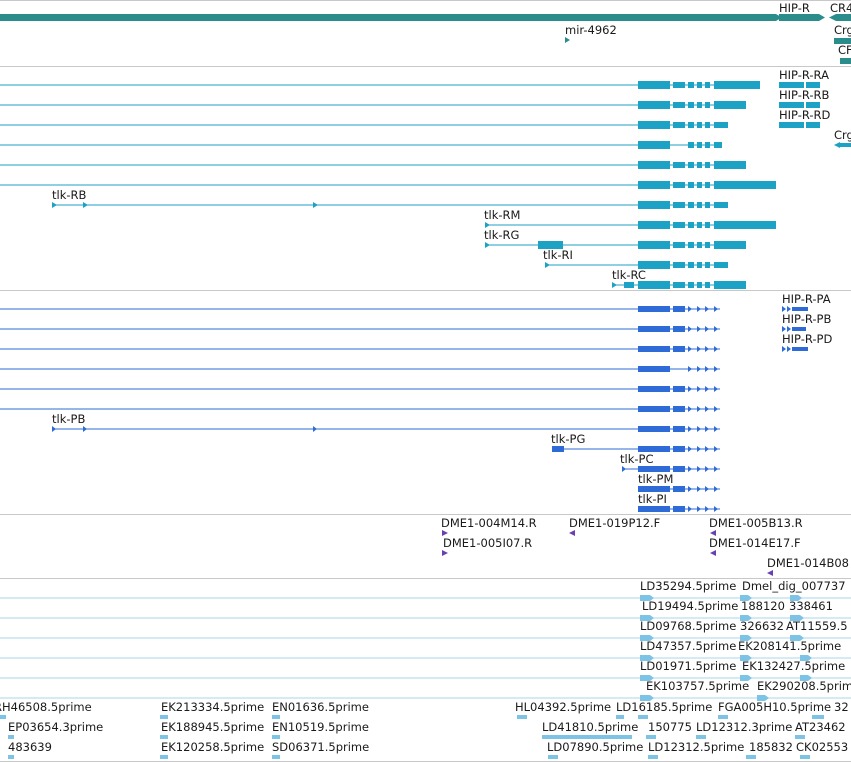  What do you see at coordinates (794, 586) in the screenshot?
I see `est-label: Dmel_dig_007737` at bounding box center [794, 586].